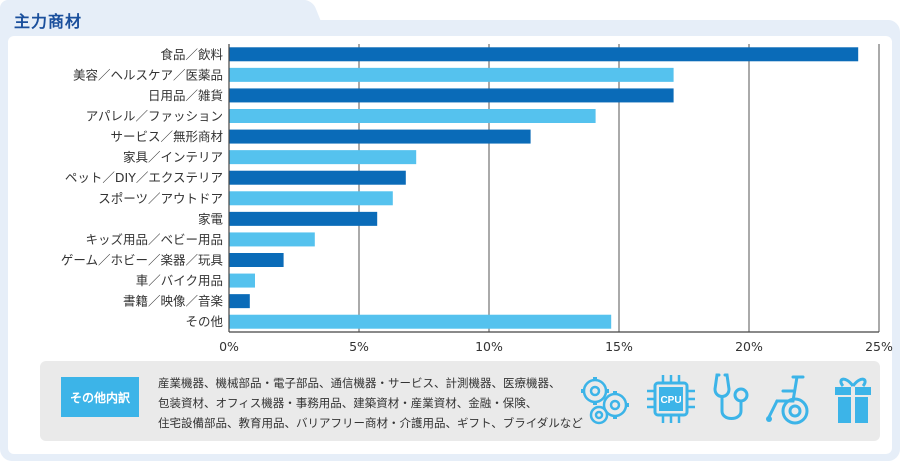 Image resolution: width=900 pixels, height=461 pixels. I want to click on tick-label: 15%, so click(619, 346).